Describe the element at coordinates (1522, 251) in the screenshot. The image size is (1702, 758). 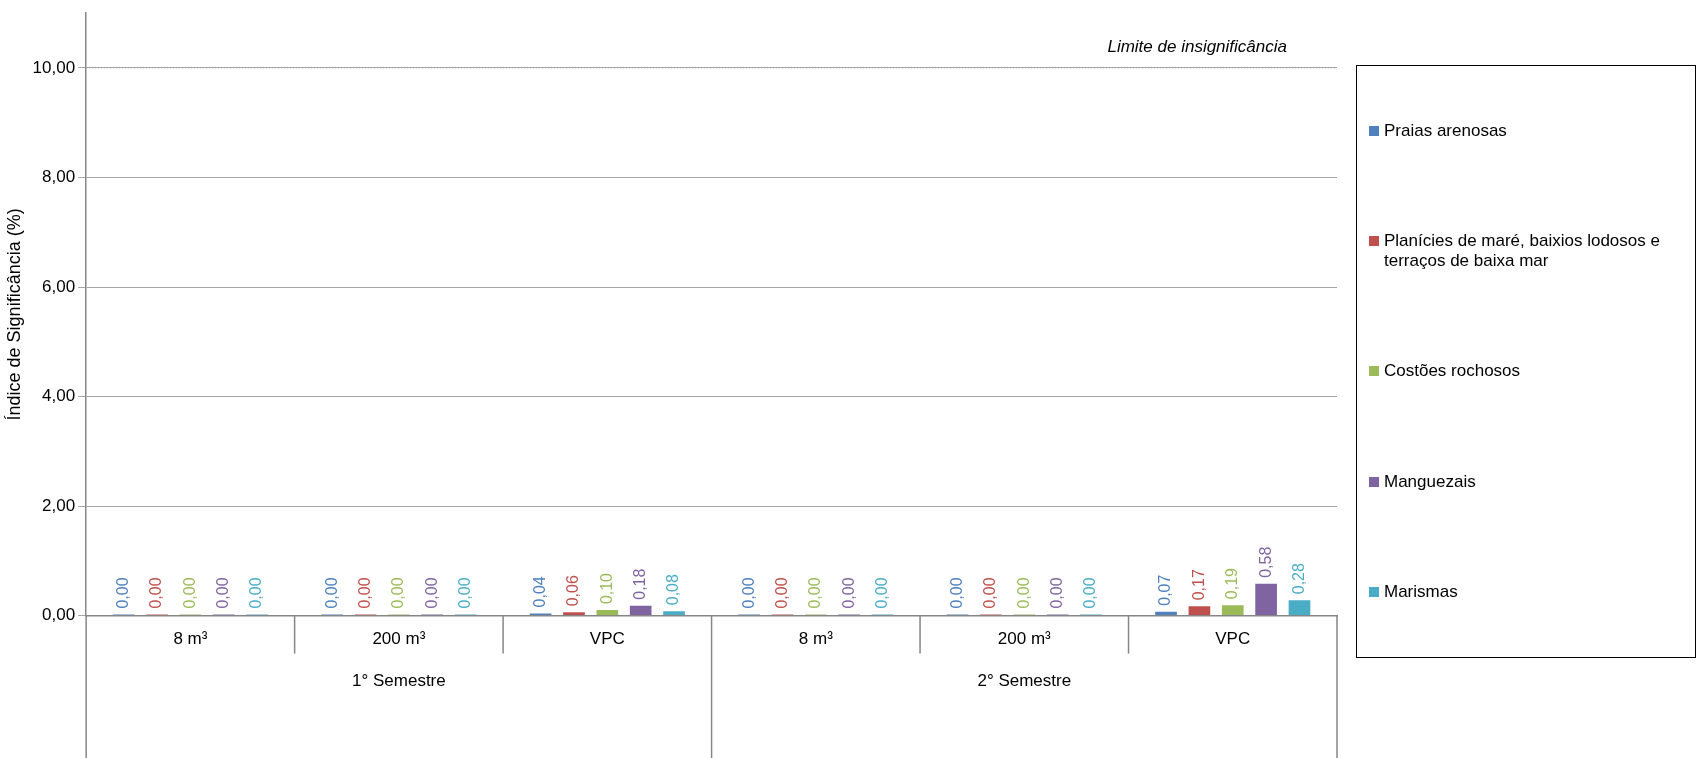
I see `legend-label: Planícies de maré, baixios lodosos e terraços de baixa mar` at that location.